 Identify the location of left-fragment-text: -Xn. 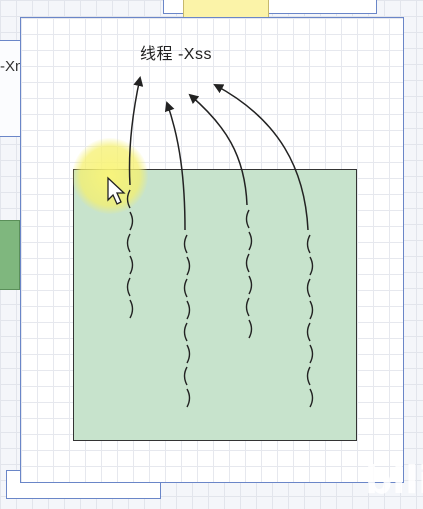
(12, 66).